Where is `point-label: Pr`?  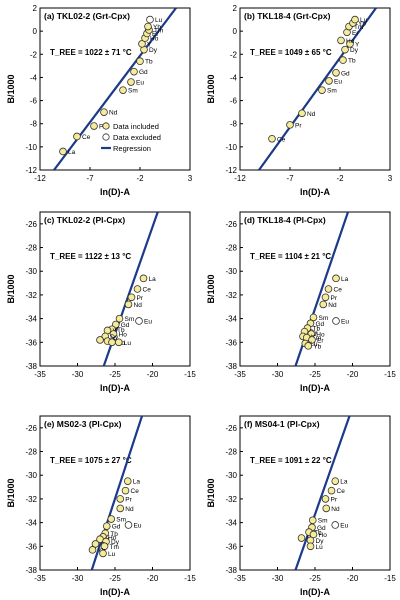
point-label: Pr is located at coordinates (334, 298).